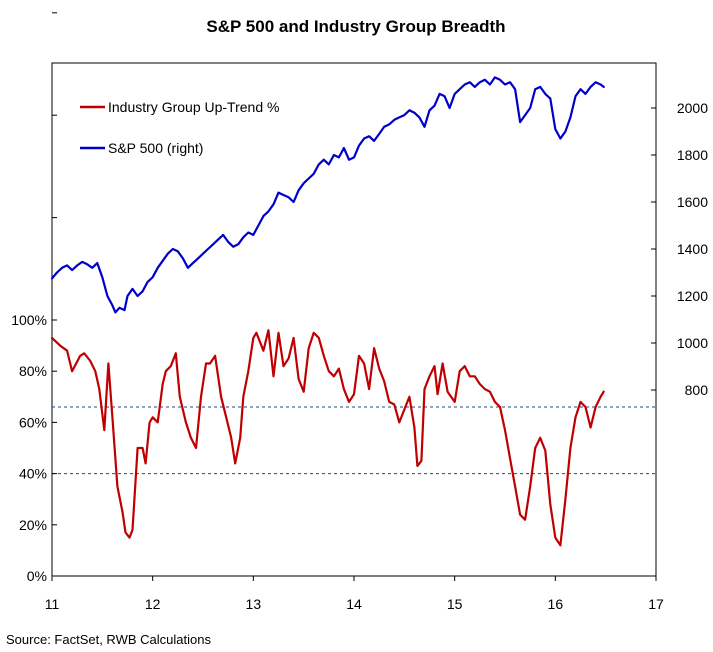  What do you see at coordinates (692, 108) in the screenshot?
I see `right-tick-label-6: 2000` at bounding box center [692, 108].